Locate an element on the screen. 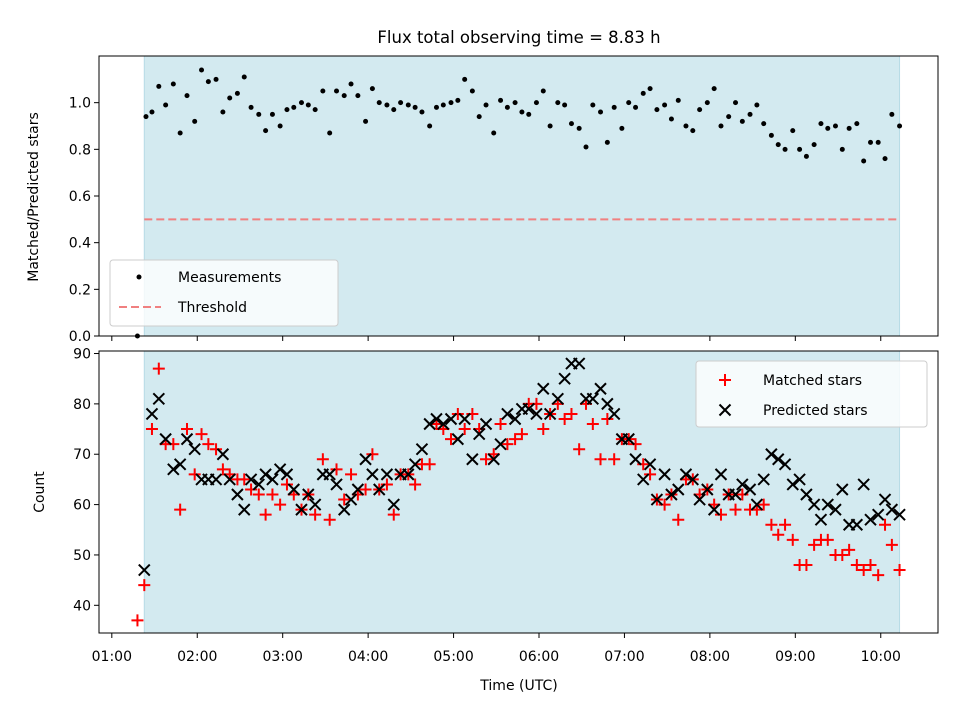 Image resolution: width=960 pixels, height=720 pixels. x-tick-label: 03:00 is located at coordinates (283, 657).